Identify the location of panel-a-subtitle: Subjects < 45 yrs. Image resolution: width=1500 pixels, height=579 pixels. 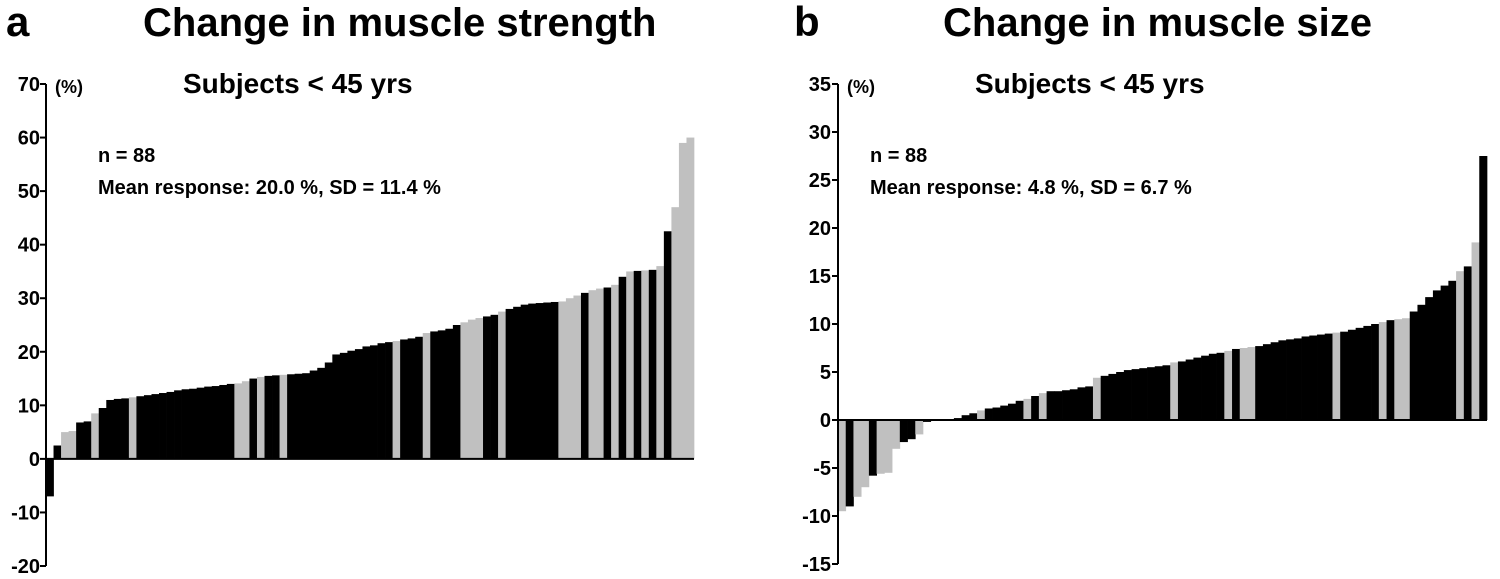
(298, 83).